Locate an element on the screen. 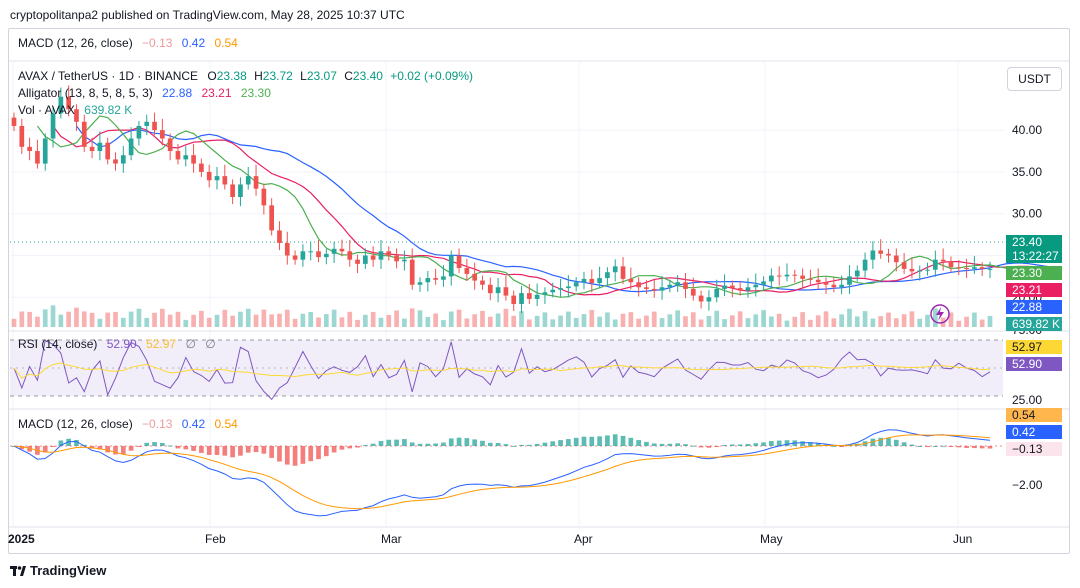 This screenshot has width=1080, height=588. currency-button: USDT is located at coordinates (1034, 79).